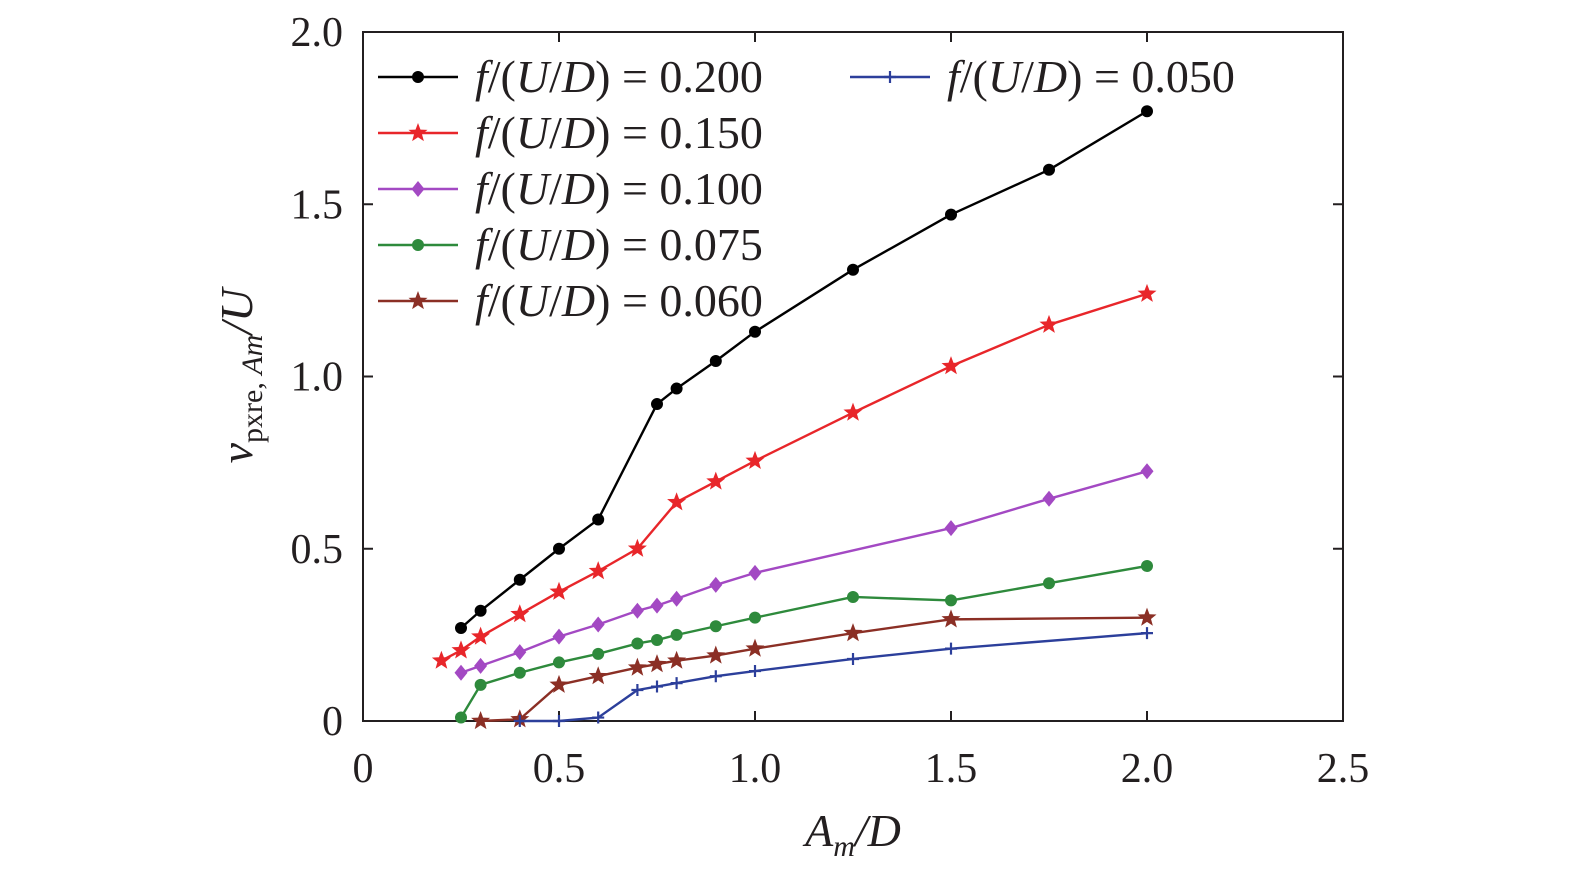  What do you see at coordinates (317, 378) in the screenshot?
I see `y-tick-label: 1.0` at bounding box center [317, 378].